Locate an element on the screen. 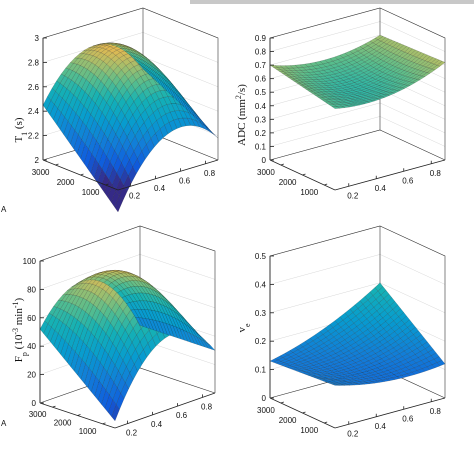 This screenshot has width=474, height=474. z-tick-label: 2.6 is located at coordinates (34, 87).